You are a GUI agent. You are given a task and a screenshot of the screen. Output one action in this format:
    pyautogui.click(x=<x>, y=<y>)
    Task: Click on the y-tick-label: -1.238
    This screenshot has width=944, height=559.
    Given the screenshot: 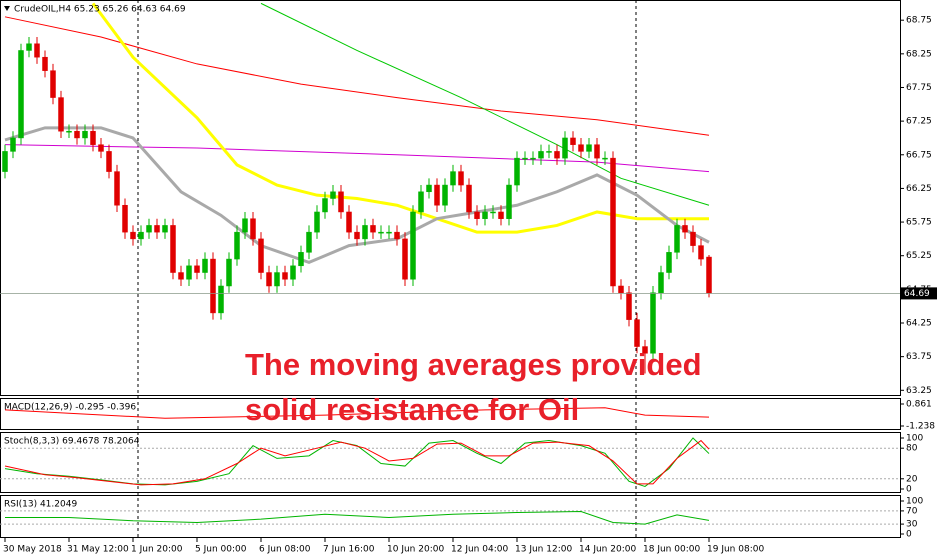 What is the action you would take?
    pyautogui.click(x=920, y=427)
    